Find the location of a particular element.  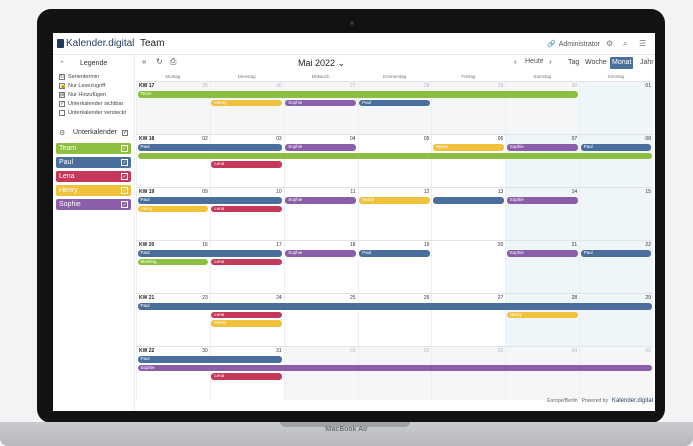

day-cell: 07 is located at coordinates (542, 161).